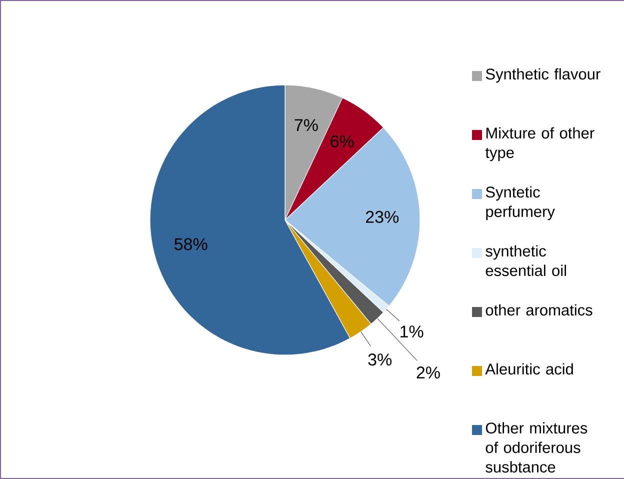  What do you see at coordinates (543, 75) in the screenshot?
I see `legend-label: Synthetic flavour` at bounding box center [543, 75].